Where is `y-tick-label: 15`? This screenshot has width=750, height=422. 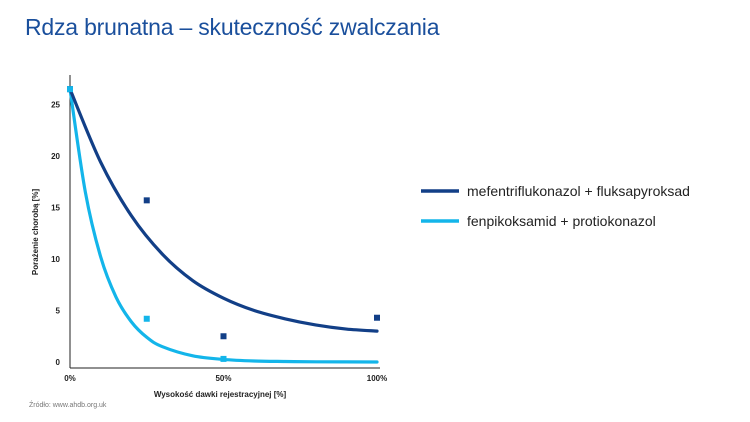 y-tick-label: 15 is located at coordinates (55, 208).